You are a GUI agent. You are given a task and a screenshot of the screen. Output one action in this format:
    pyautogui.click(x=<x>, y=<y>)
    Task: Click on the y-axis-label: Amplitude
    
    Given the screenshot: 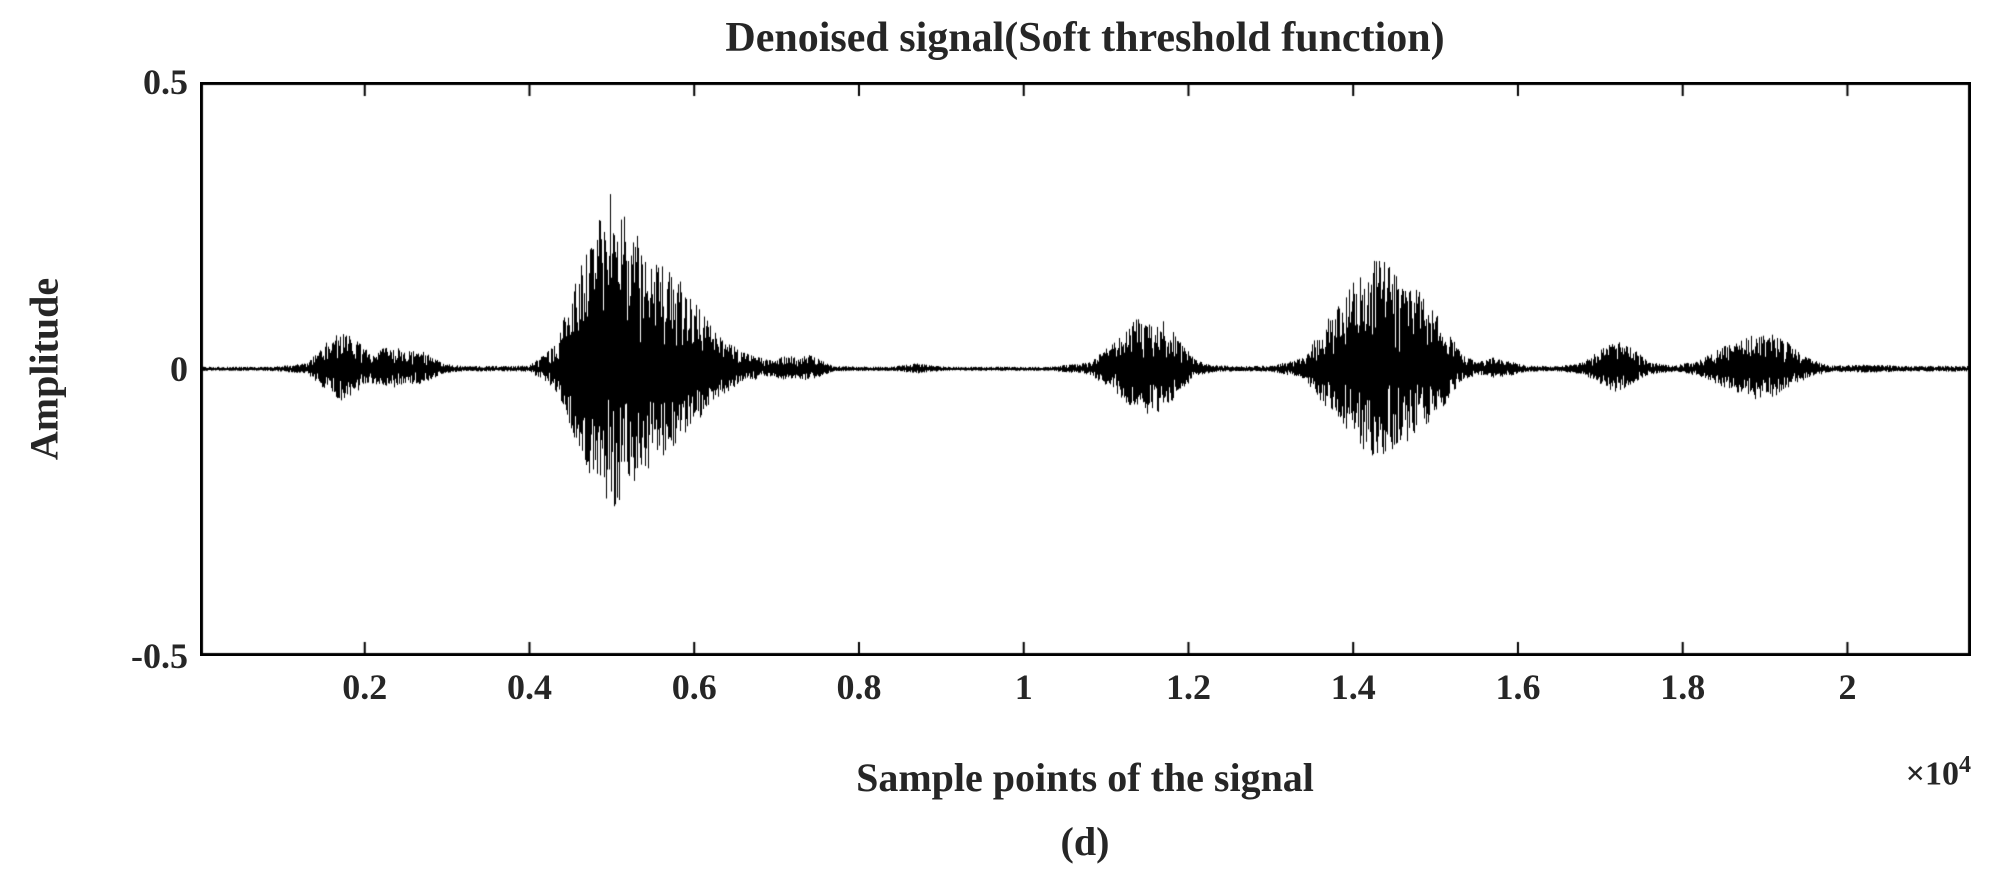 What is the action you would take?
    pyautogui.click(x=44, y=369)
    